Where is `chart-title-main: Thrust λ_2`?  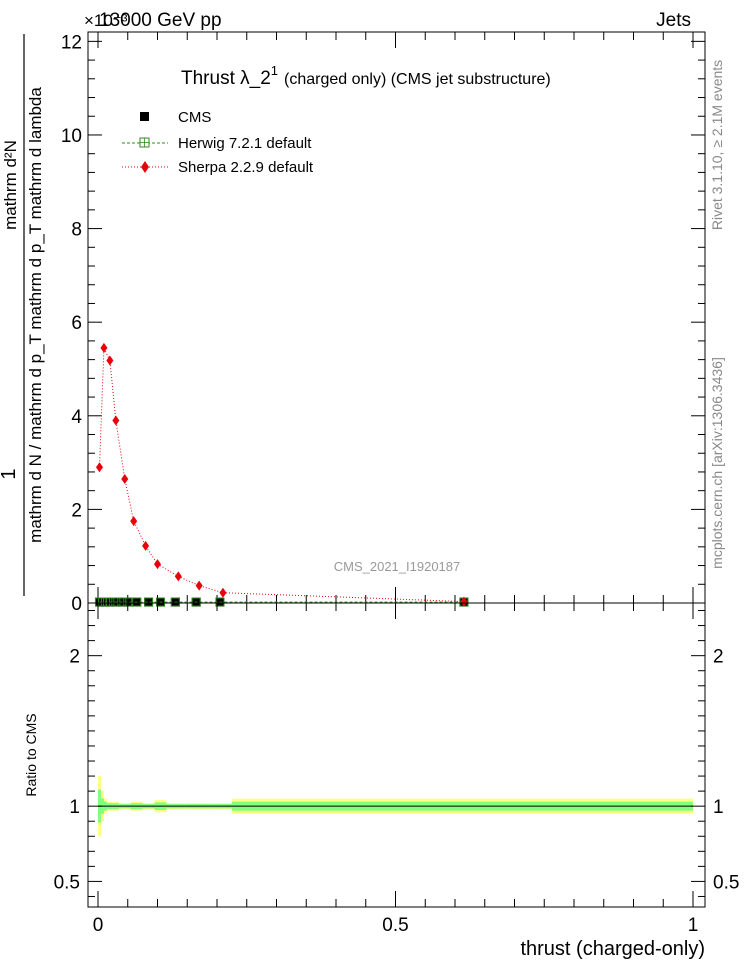 chart-title-main: Thrust λ_2 is located at coordinates (226, 78).